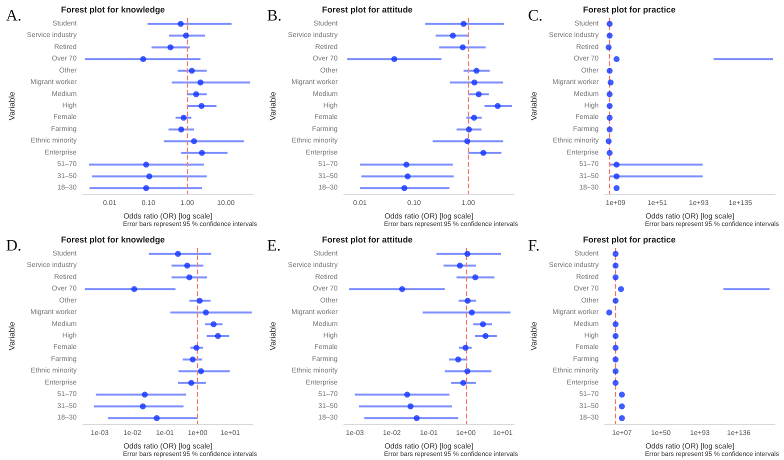  I want to click on text: B., so click(274, 16).